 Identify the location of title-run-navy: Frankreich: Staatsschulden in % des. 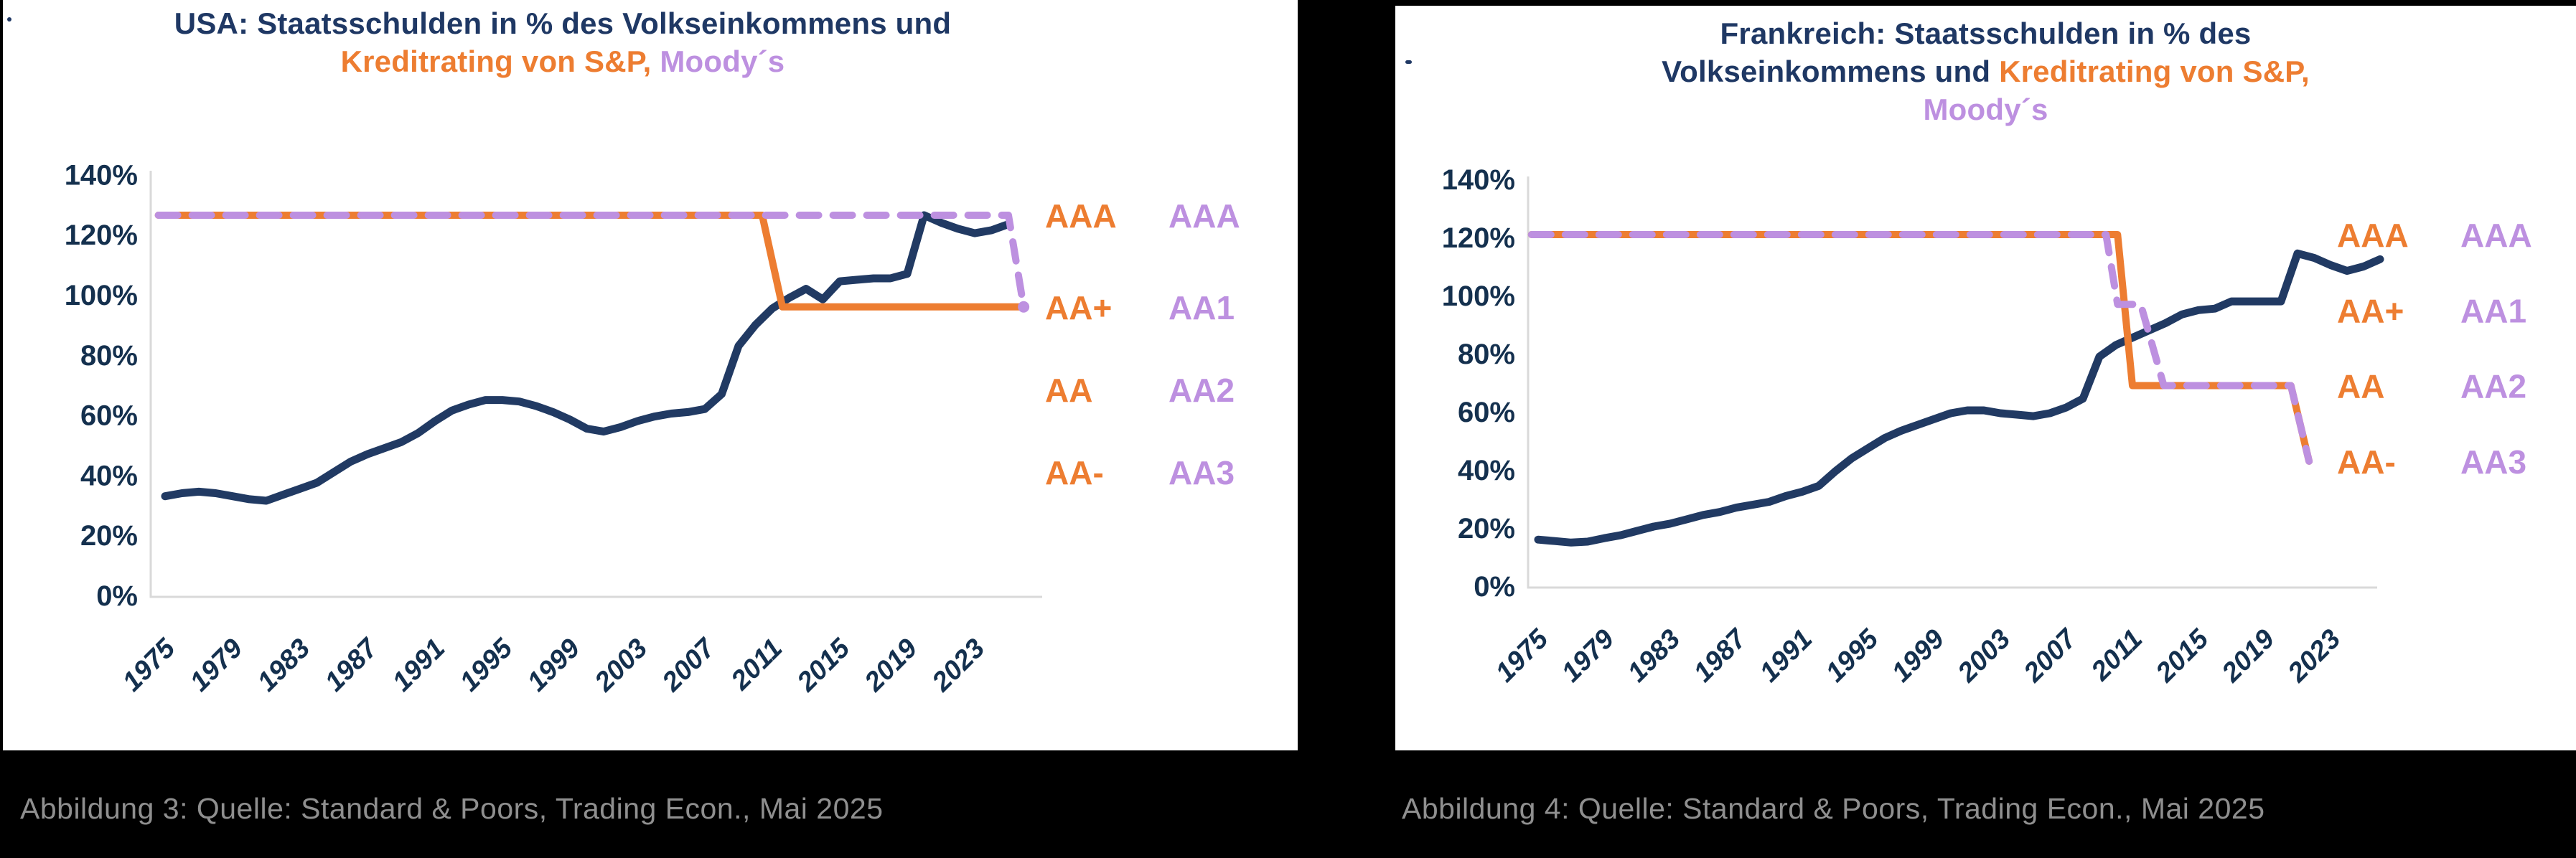
(1986, 33).